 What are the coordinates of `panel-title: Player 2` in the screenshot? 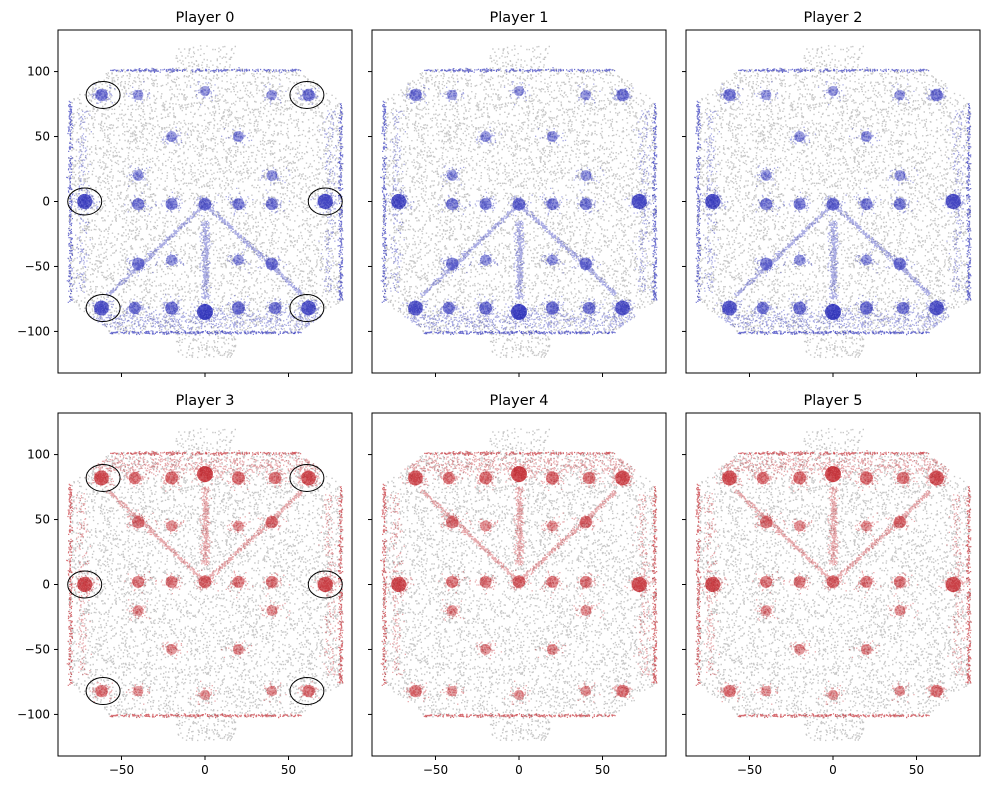 It's located at (833, 18).